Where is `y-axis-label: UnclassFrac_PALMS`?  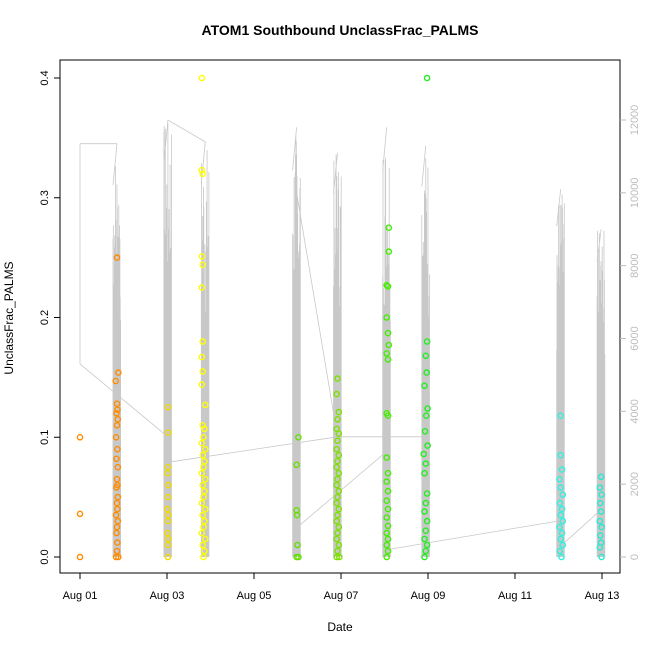 y-axis-label: UnclassFrac_PALMS is located at coordinates (9, 317).